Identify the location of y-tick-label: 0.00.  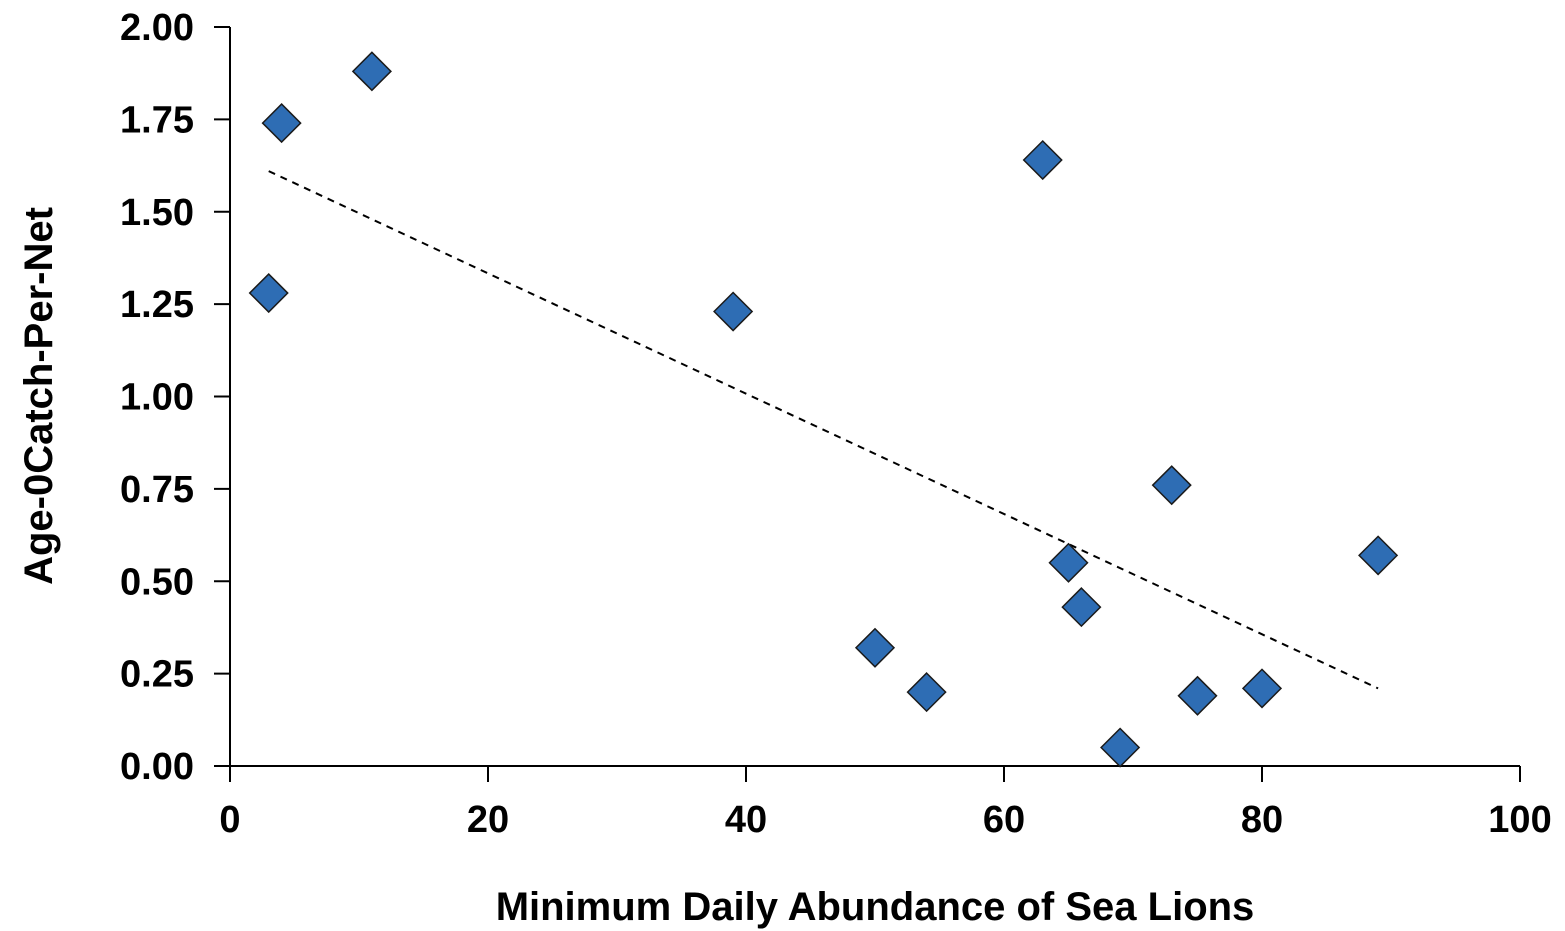
(157, 767).